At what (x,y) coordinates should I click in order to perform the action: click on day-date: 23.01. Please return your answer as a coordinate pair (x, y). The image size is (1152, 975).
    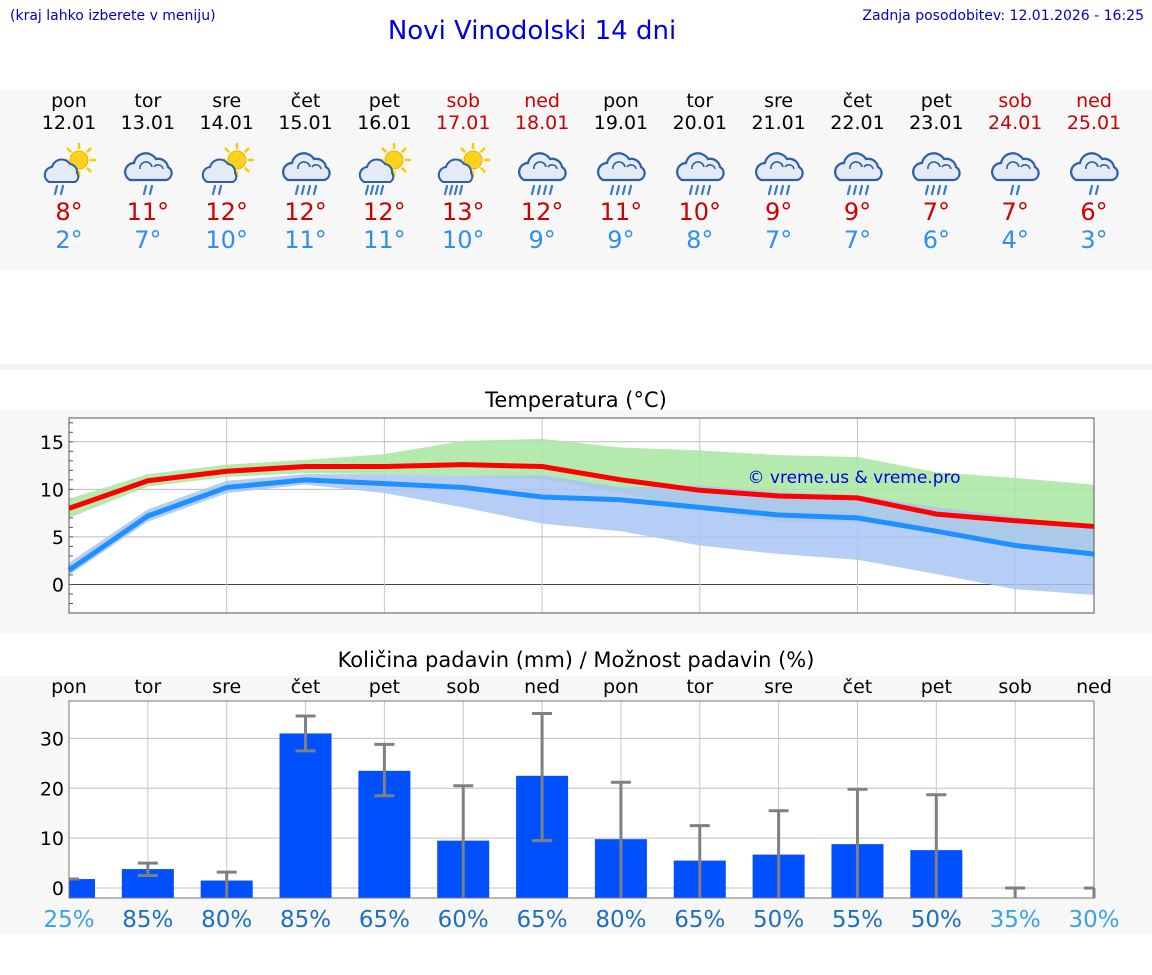
    Looking at the image, I should click on (936, 123).